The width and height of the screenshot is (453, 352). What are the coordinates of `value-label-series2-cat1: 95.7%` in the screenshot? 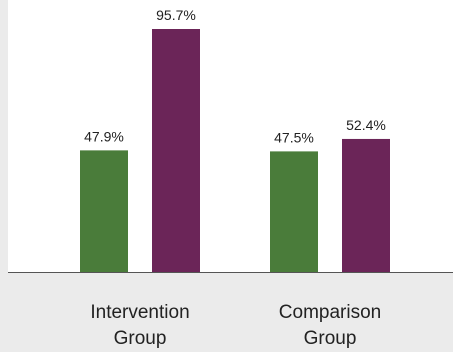 It's located at (176, 15).